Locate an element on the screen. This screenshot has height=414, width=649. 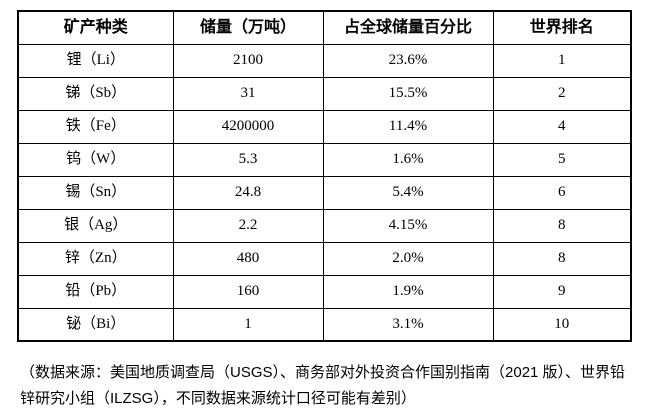
table-cell: 11.4% is located at coordinates (408, 126).